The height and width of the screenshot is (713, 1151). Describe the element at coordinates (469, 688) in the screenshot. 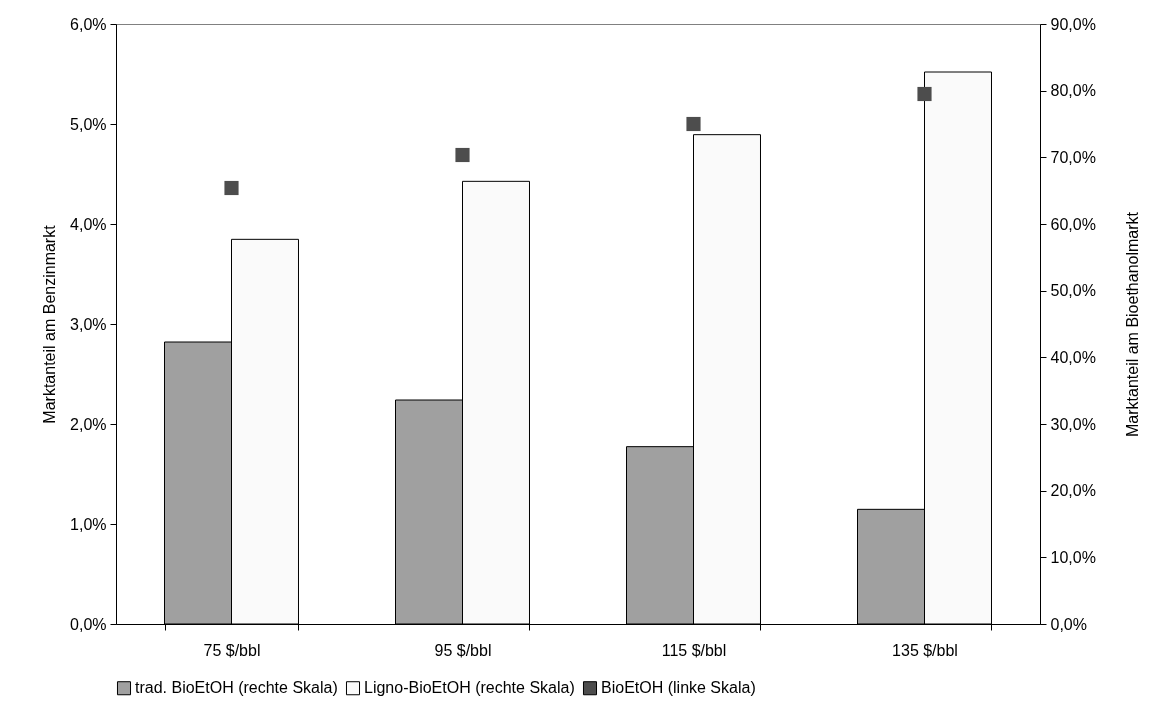

I see `legend-label: Ligno-BioEtOH (rechte Skala)` at that location.